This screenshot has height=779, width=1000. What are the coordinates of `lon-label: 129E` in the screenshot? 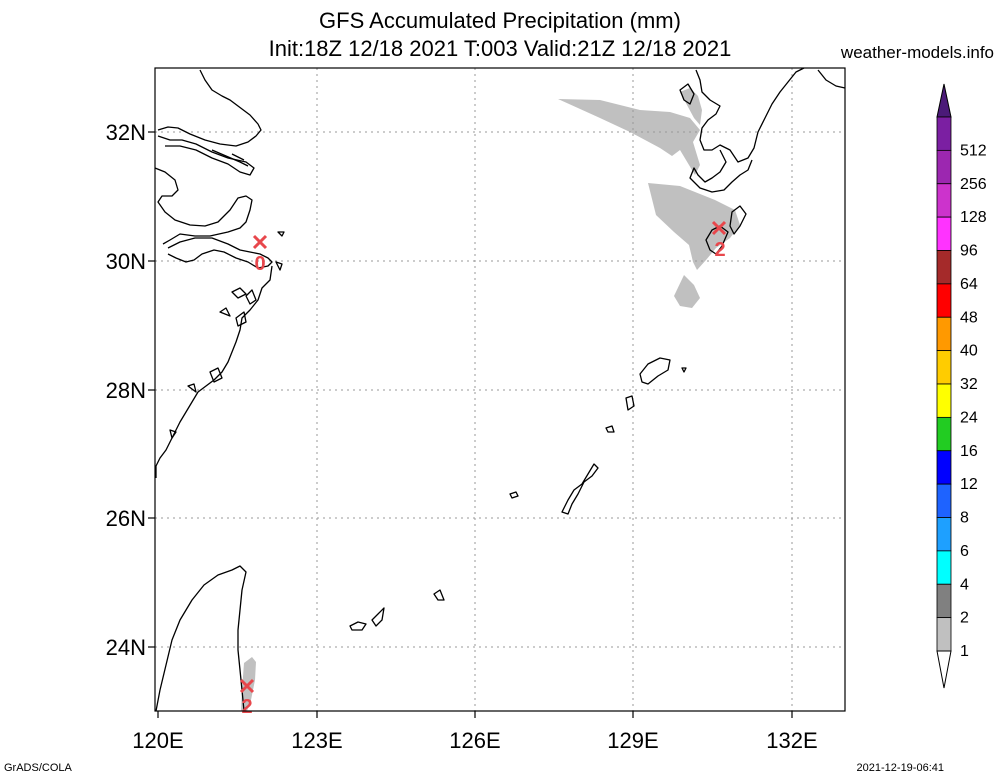 It's located at (632, 740).